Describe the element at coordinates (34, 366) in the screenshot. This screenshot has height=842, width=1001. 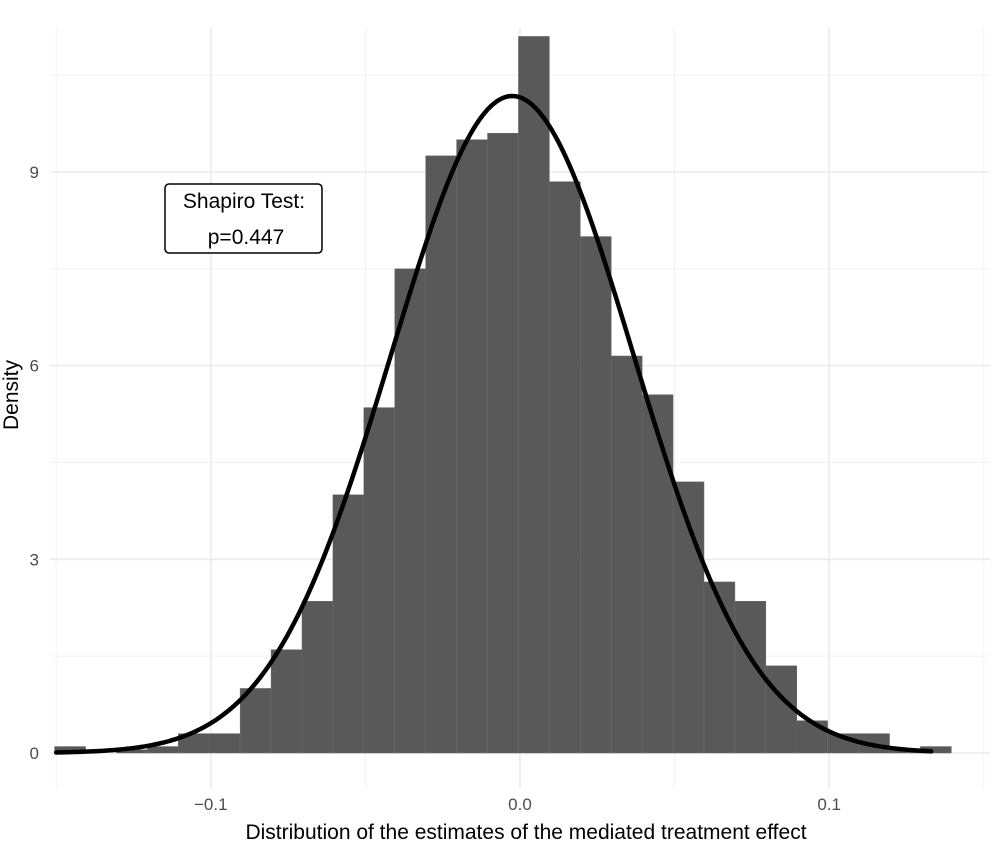
I see `y-tick-label: 6` at that location.